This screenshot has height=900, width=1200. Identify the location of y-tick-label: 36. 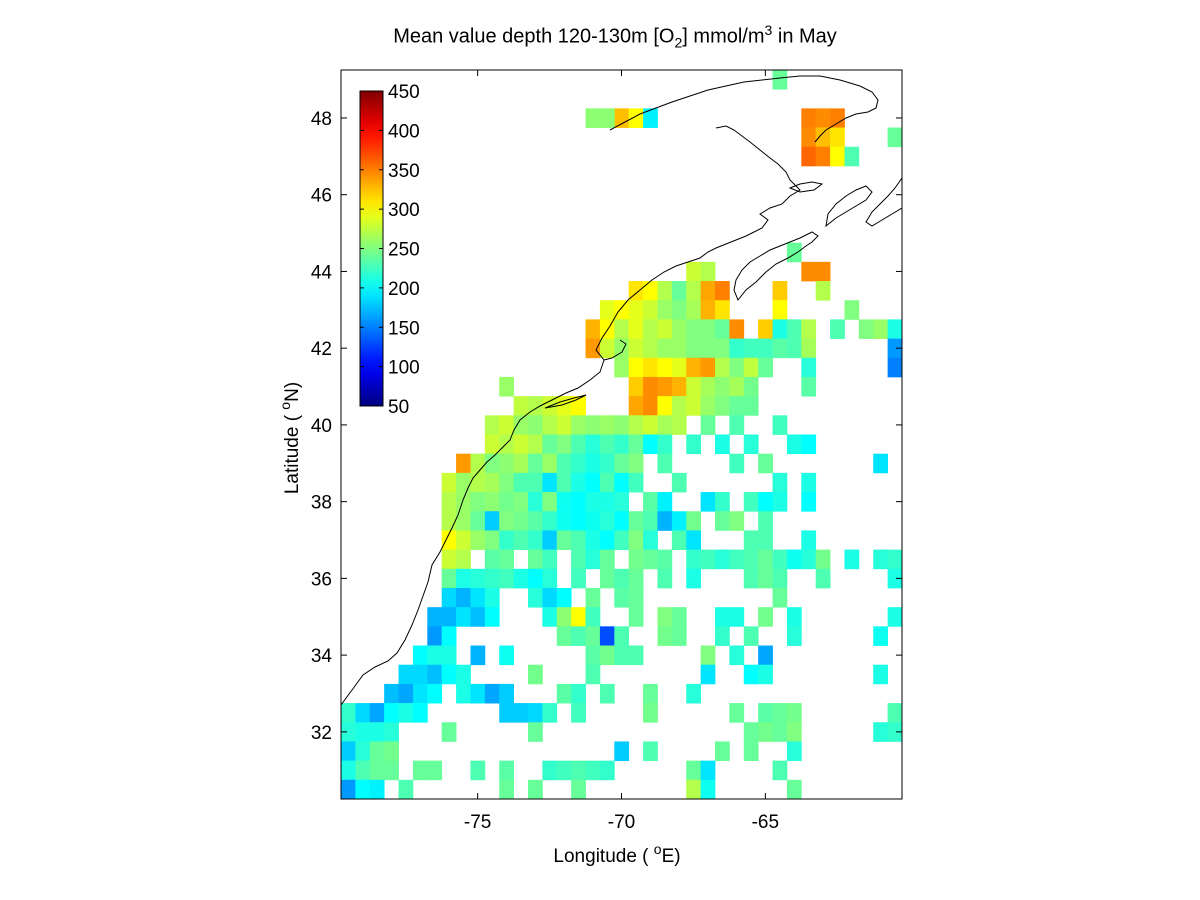
(321, 579).